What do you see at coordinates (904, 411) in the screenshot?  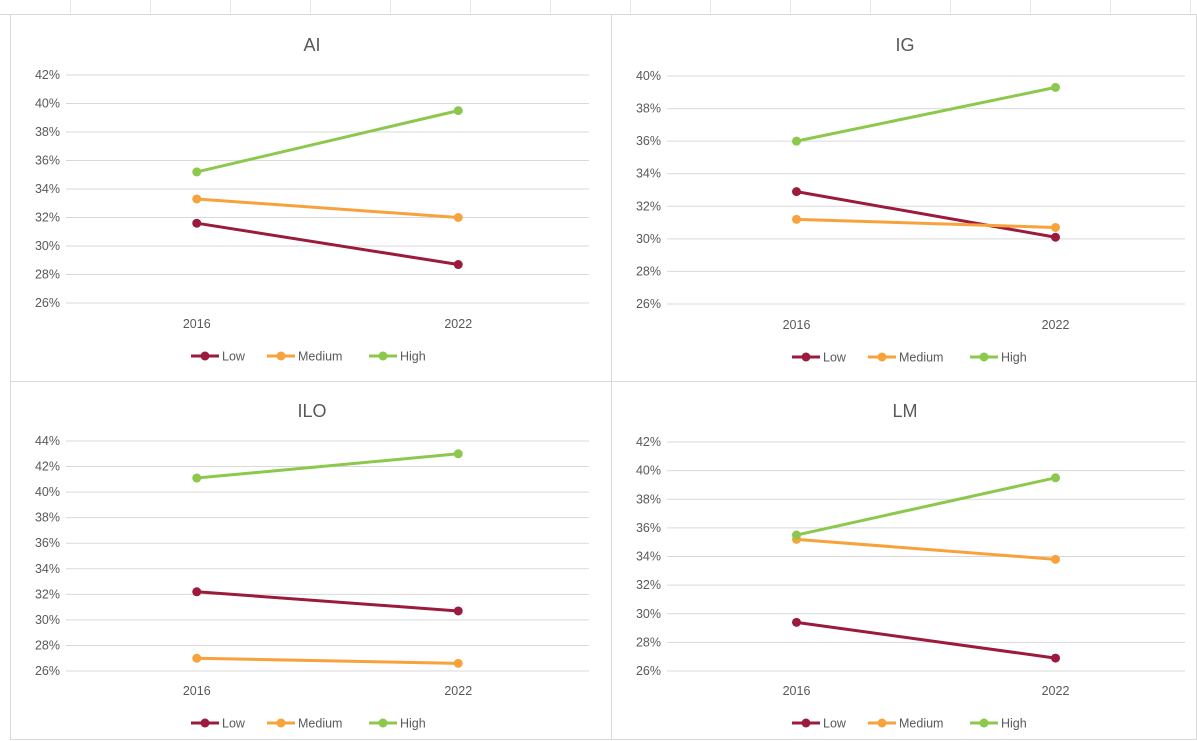 I see `chart-title: LM` at bounding box center [904, 411].